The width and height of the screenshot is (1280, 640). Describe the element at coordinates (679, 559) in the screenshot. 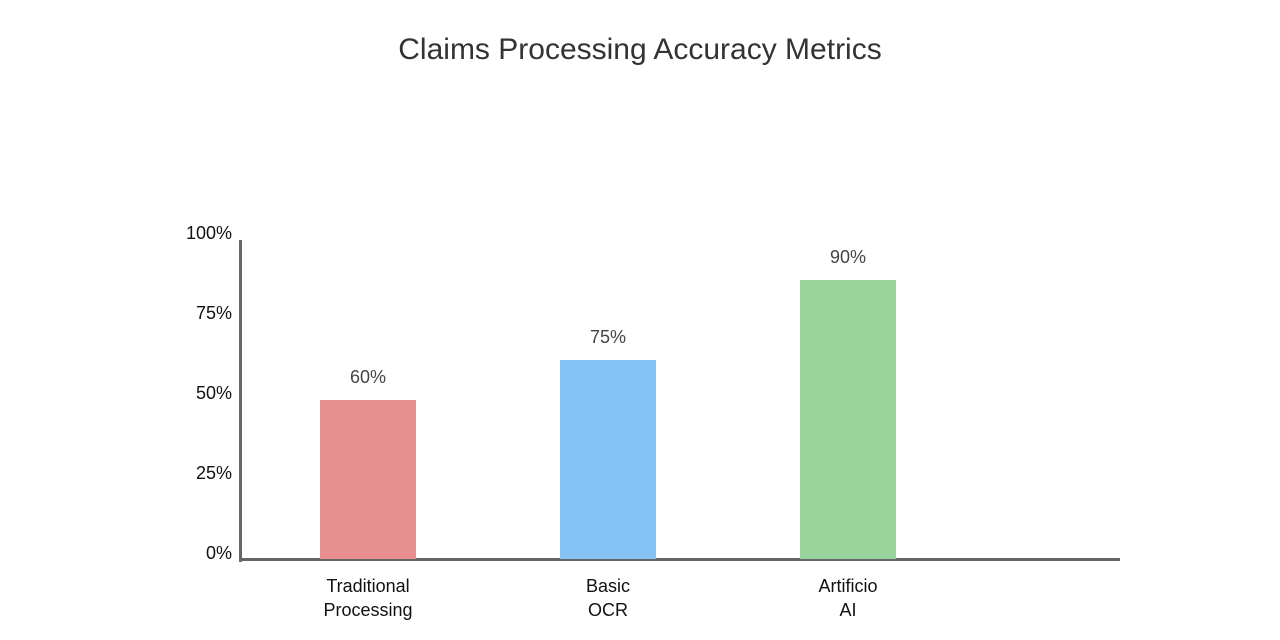

I see `x-axis-line` at that location.